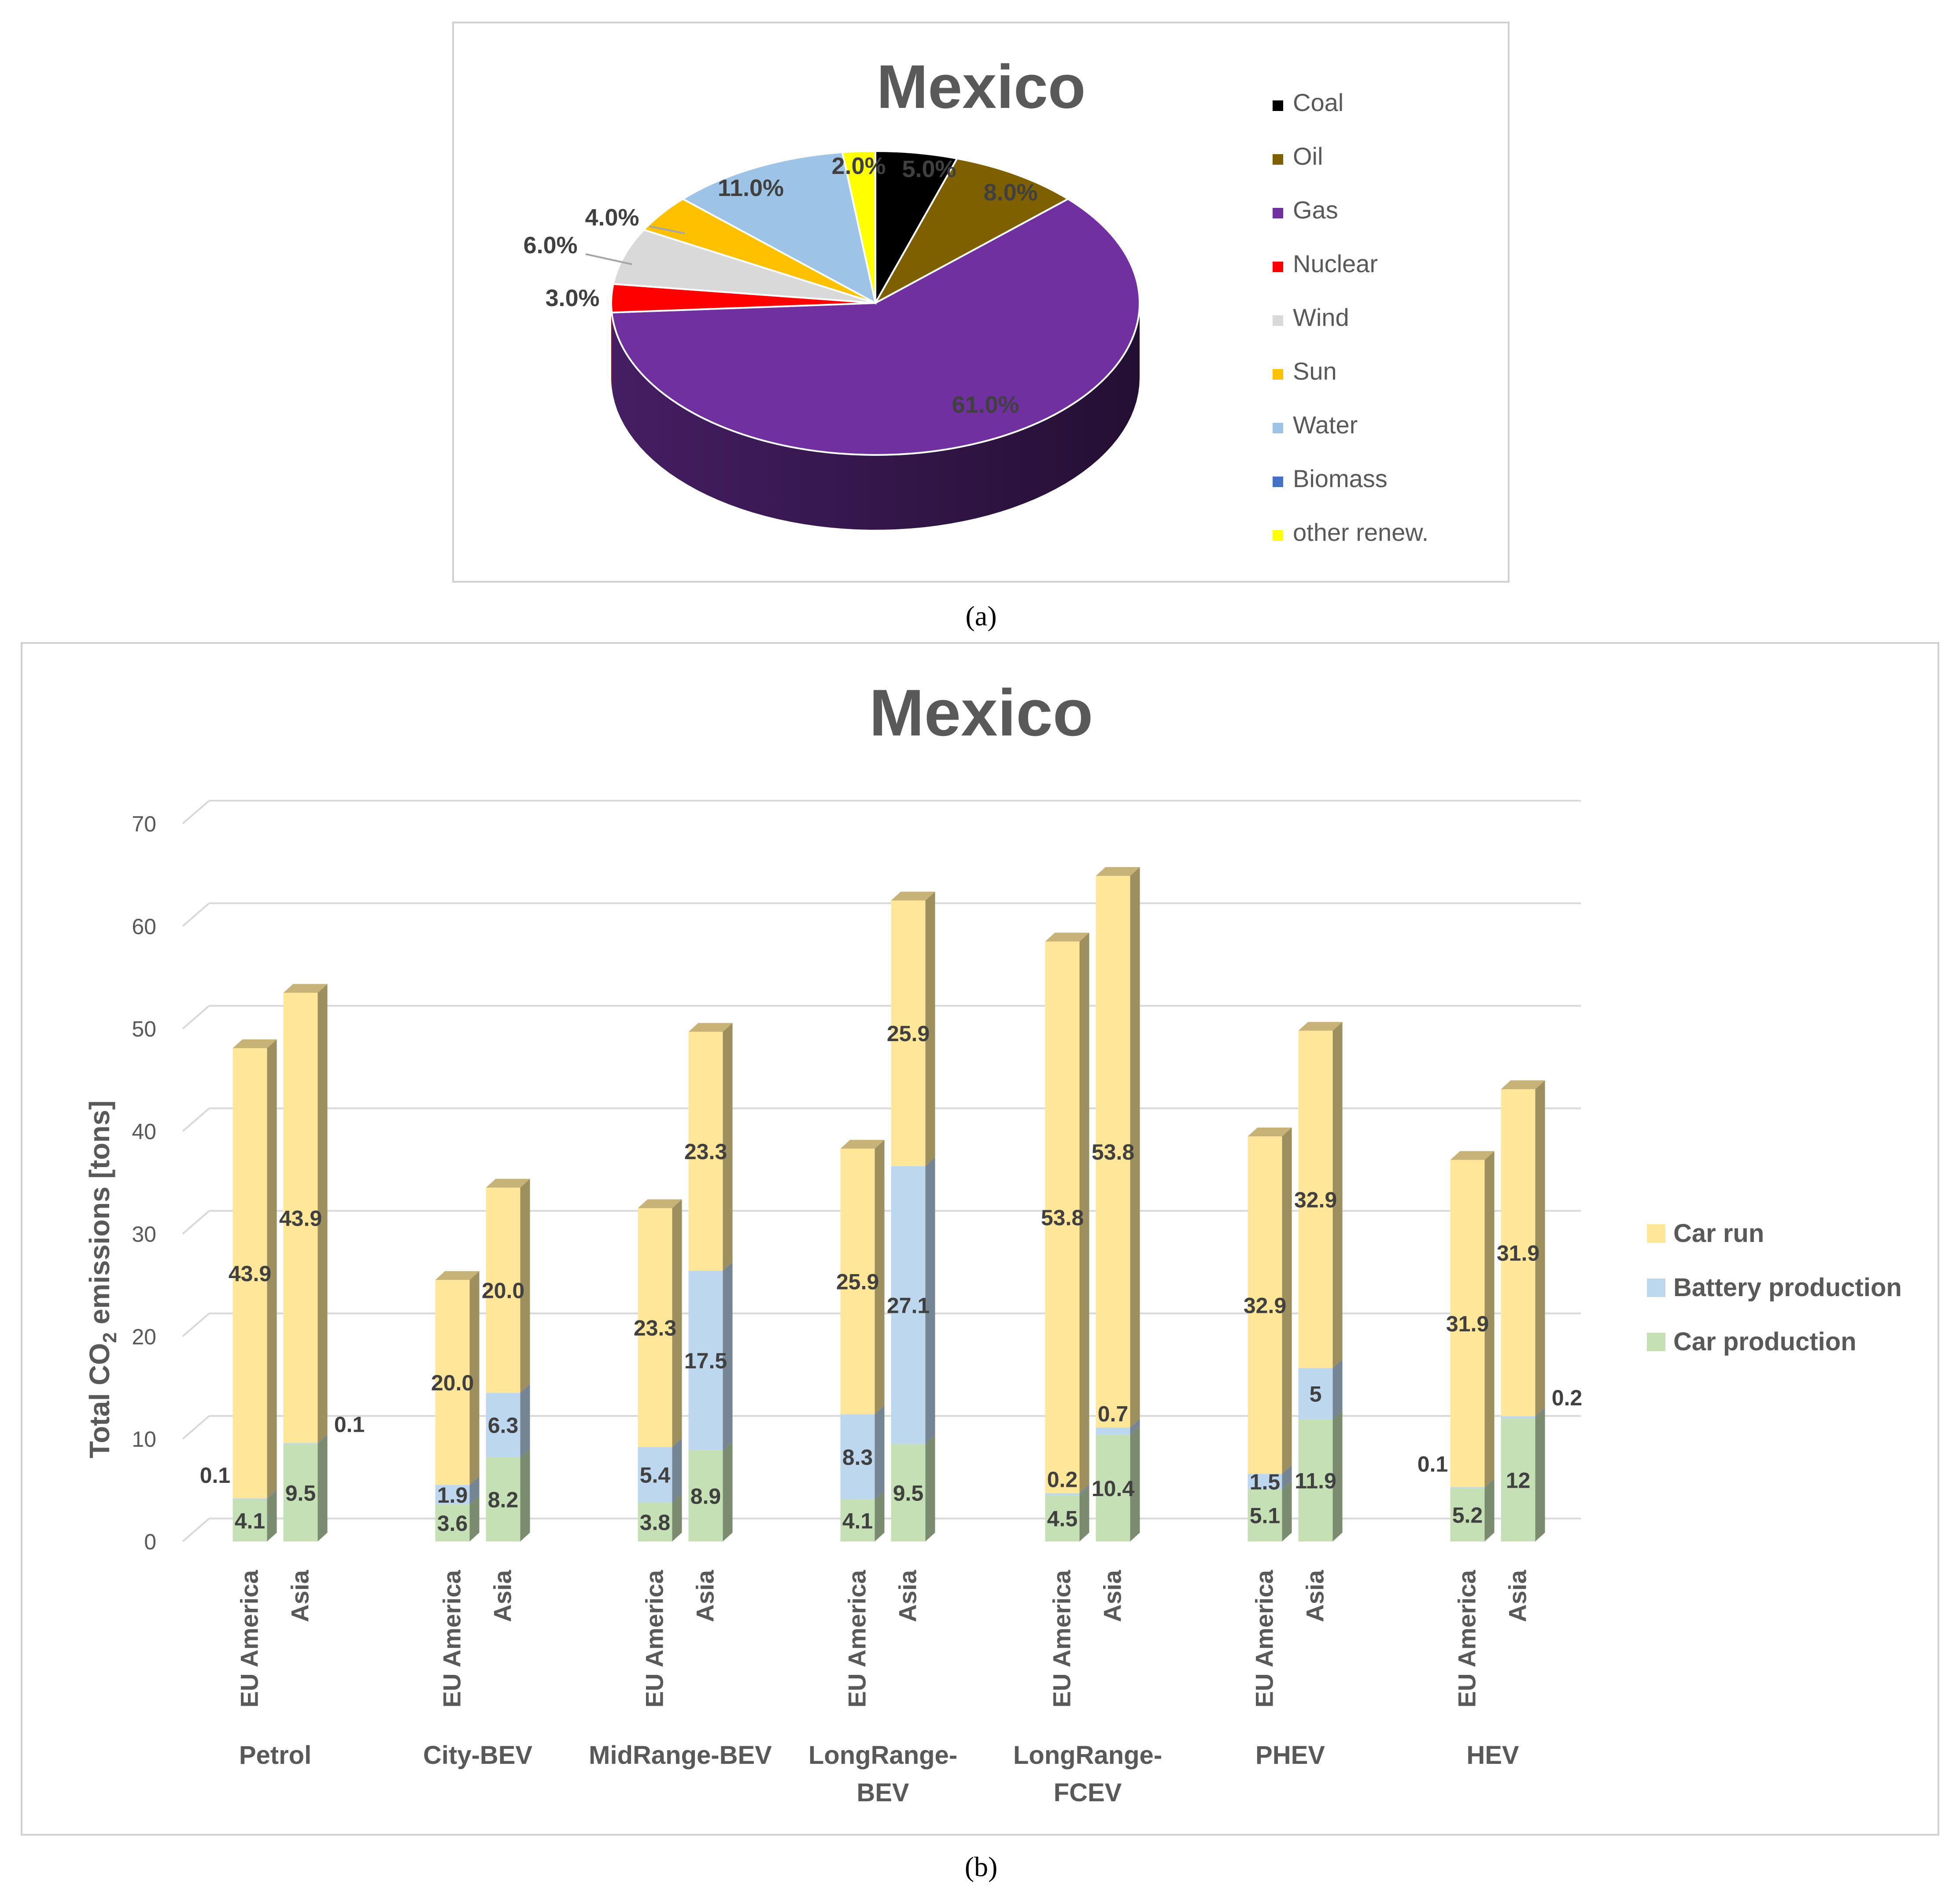  I want to click on pie-slices, so click(875, 340).